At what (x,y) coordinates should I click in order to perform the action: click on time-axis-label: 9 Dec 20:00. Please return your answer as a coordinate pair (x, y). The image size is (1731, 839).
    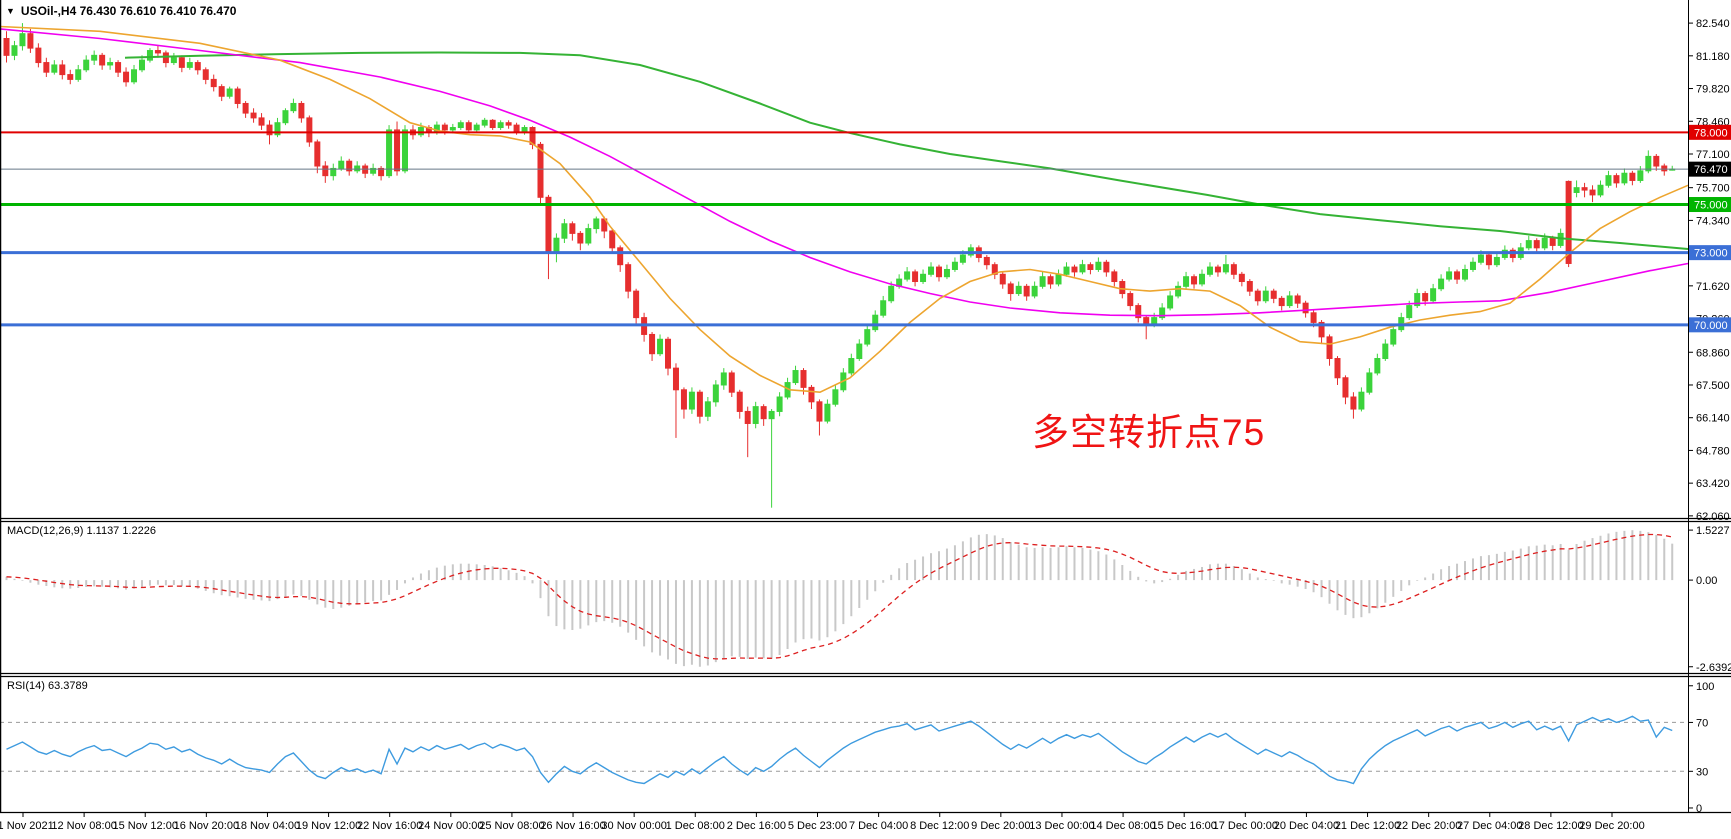
    Looking at the image, I should click on (1000, 826).